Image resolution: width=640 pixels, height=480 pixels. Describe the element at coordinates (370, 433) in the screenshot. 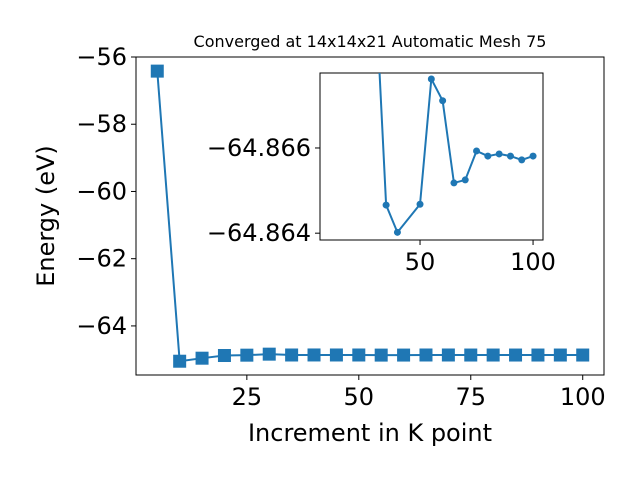

I see `x-axis-label: Increment in K point` at that location.